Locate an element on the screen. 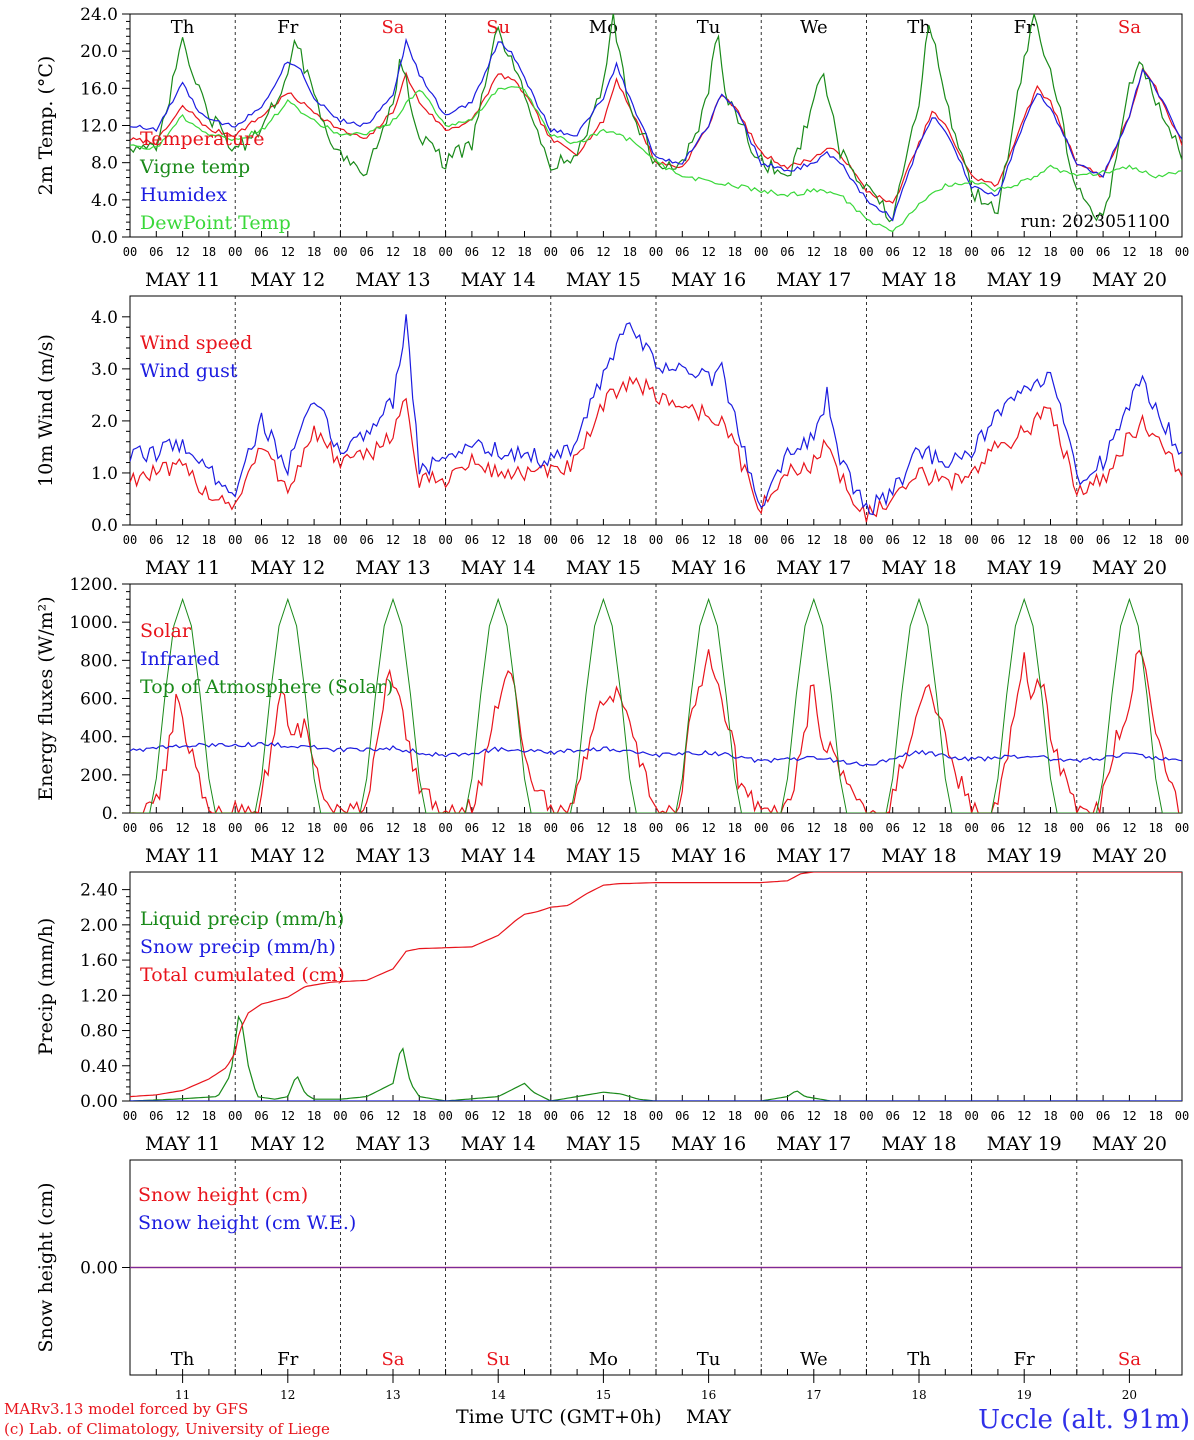  y-tick-label: 800. is located at coordinates (99, 661).